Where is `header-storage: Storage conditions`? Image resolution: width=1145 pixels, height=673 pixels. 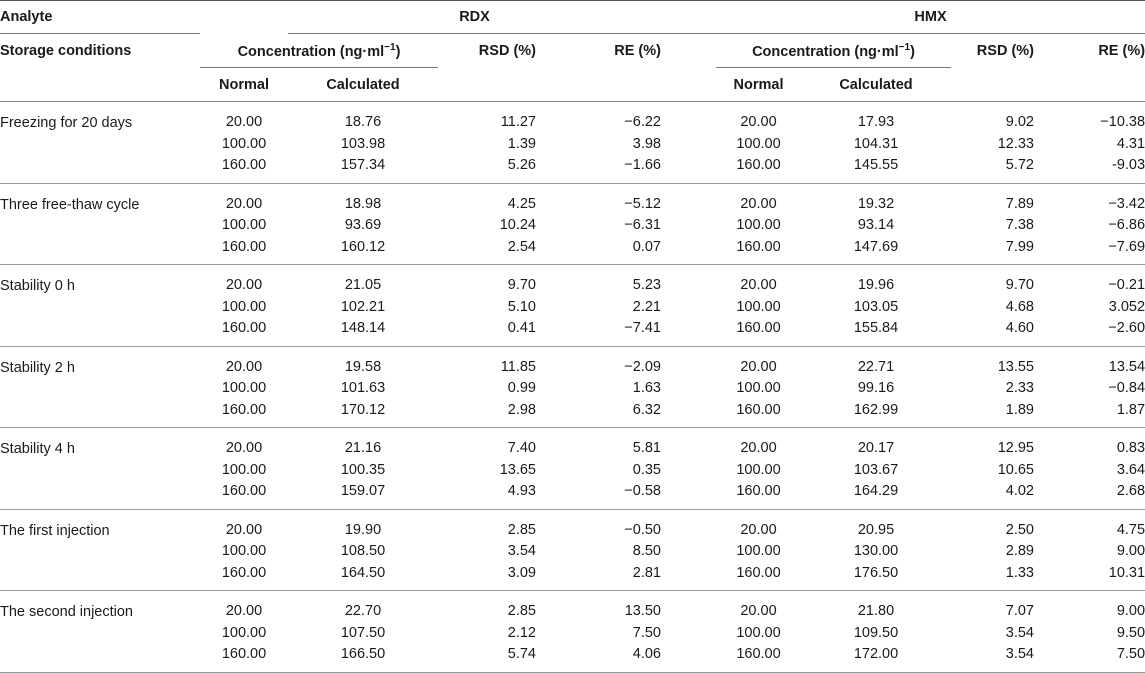
header-storage: Storage conditions is located at coordinates (66, 50).